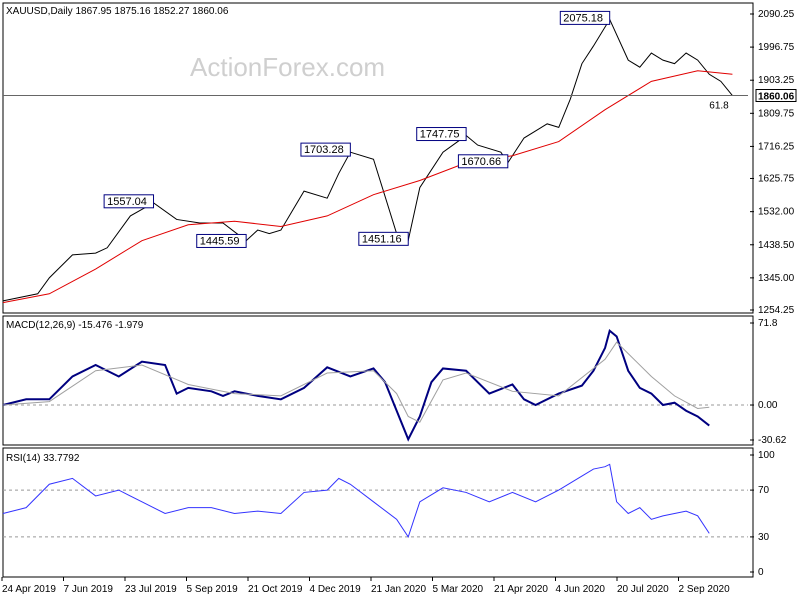  I want to click on price-annotation: 1557.04, so click(127, 202).